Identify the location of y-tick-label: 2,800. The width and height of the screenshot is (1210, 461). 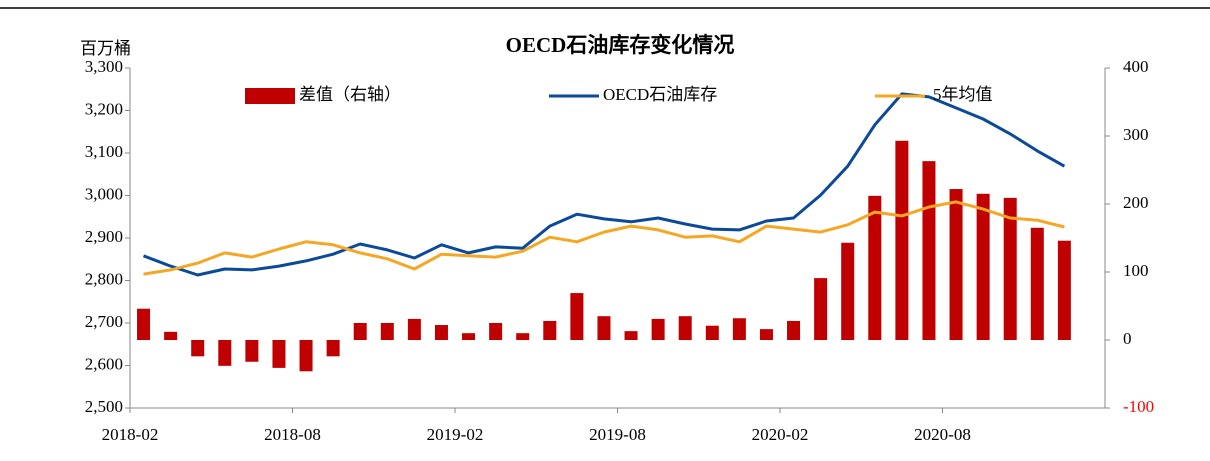
(104, 278).